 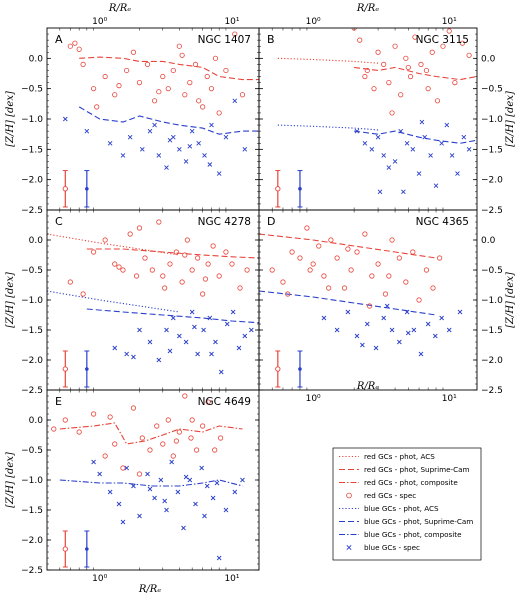 I want to click on panel-letter: D, so click(x=271, y=221).